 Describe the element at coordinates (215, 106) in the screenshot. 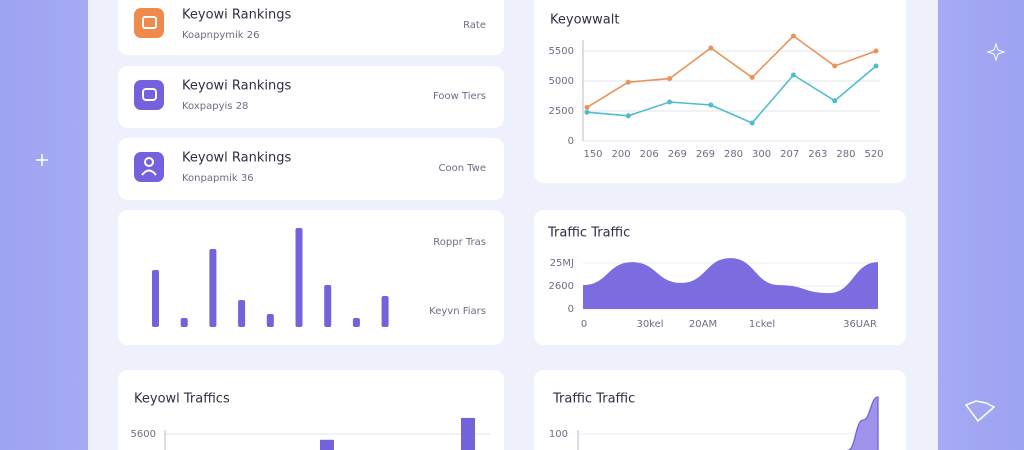

I see `item-subtitle: Koxpapyis 28` at that location.